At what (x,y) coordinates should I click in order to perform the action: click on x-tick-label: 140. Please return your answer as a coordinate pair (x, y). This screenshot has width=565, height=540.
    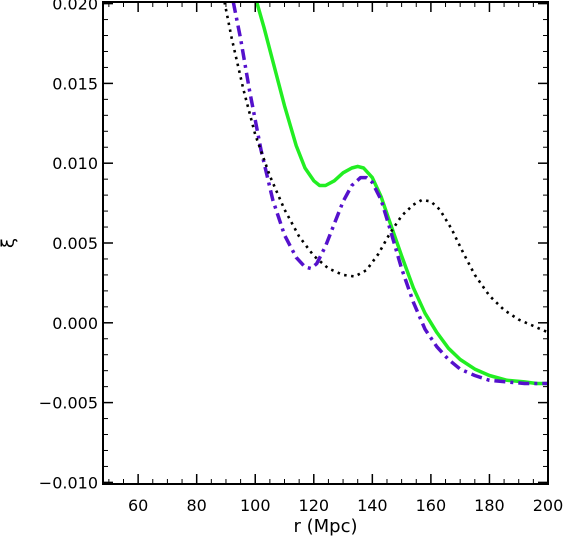
    Looking at the image, I should click on (372, 505).